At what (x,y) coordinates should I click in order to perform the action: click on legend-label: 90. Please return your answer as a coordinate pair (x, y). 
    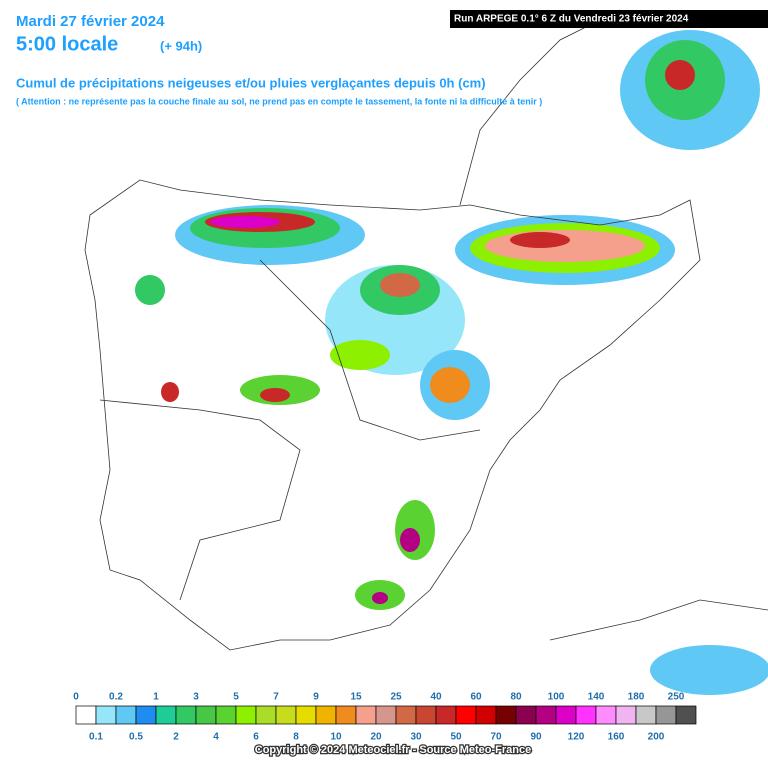
    Looking at the image, I should click on (536, 737).